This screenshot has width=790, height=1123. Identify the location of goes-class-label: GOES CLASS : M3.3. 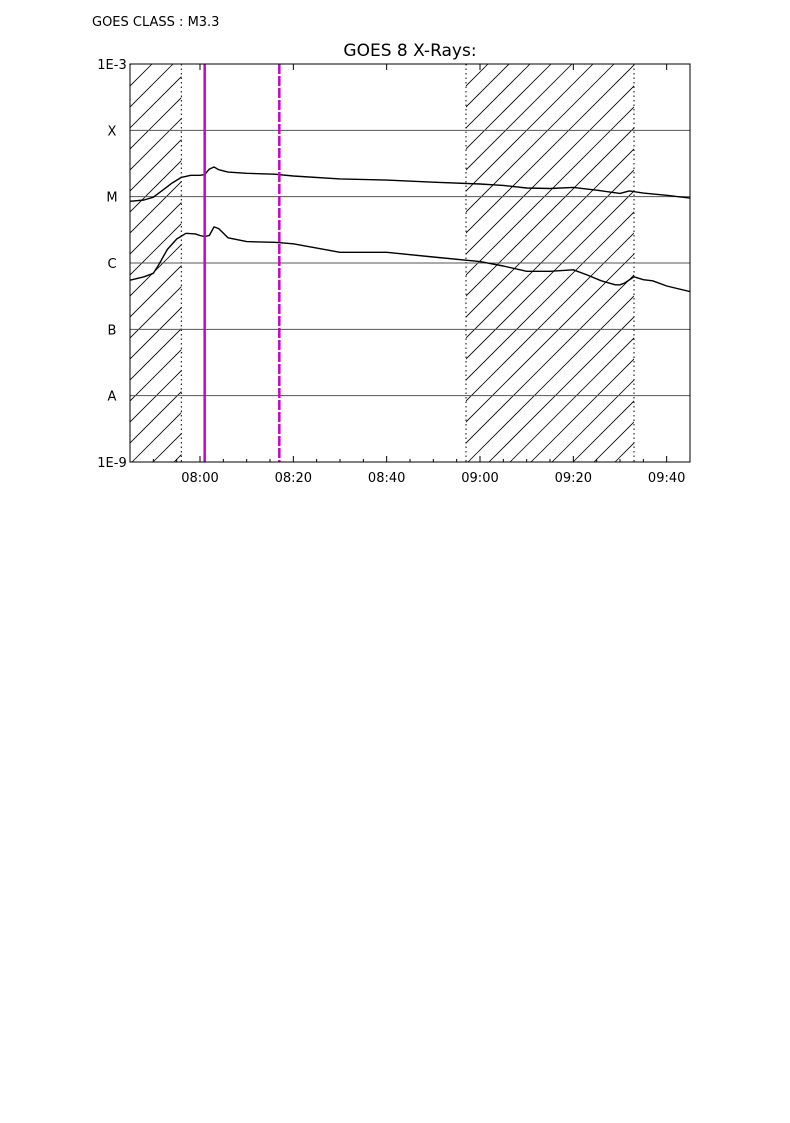
(155, 22).